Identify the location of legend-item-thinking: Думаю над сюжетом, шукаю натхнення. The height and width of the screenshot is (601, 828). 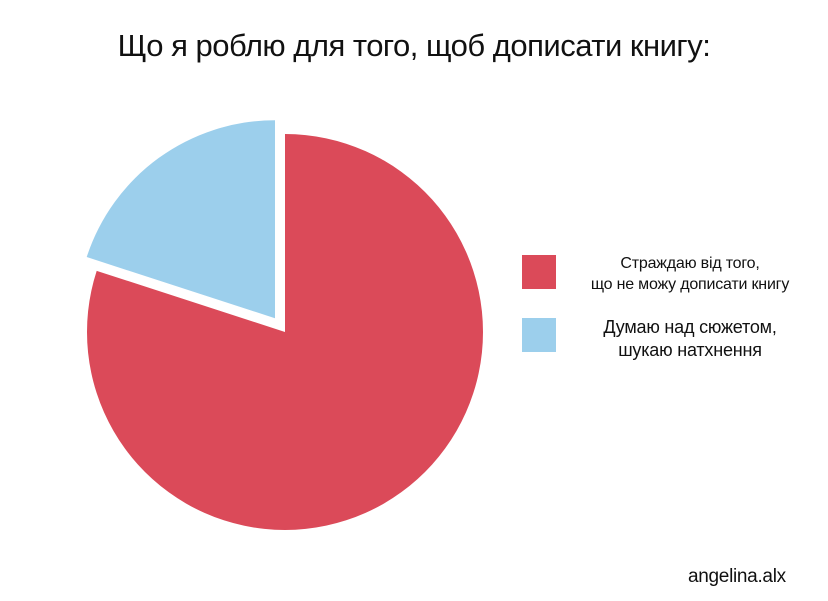
(667, 338).